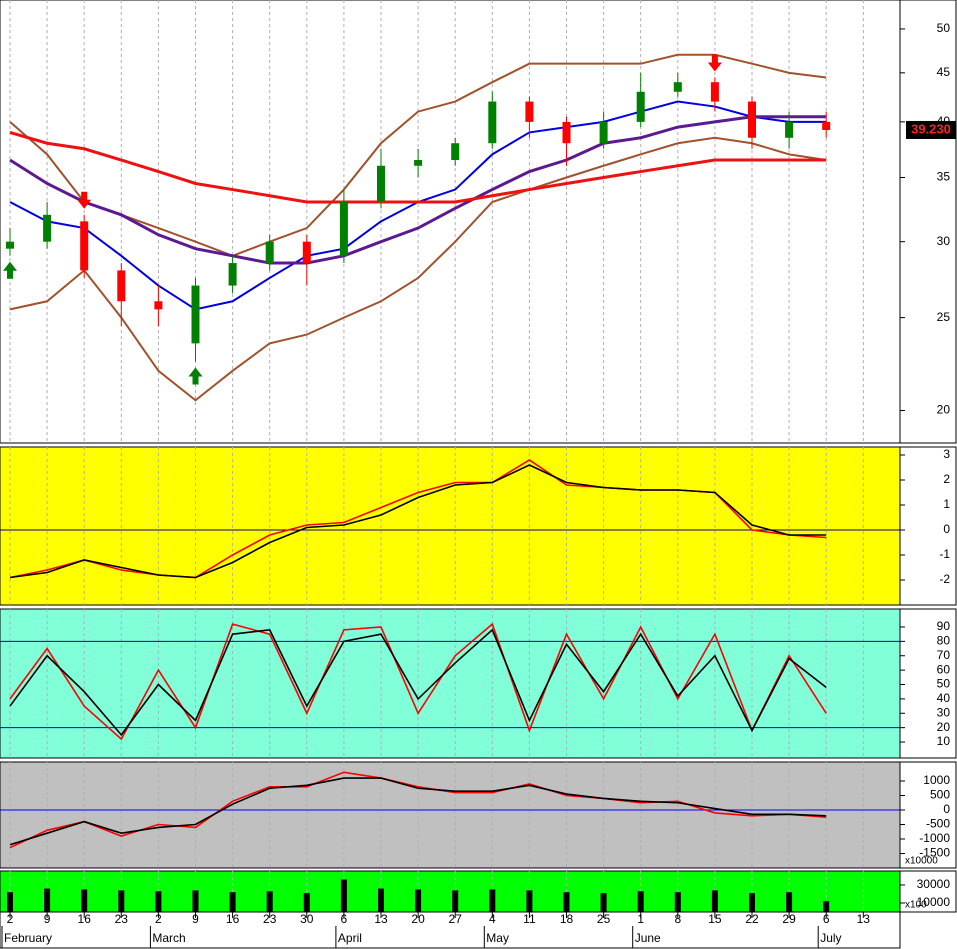 This screenshot has height=949, width=957. What do you see at coordinates (936, 780) in the screenshot?
I see `y-tick-label: 1000` at bounding box center [936, 780].